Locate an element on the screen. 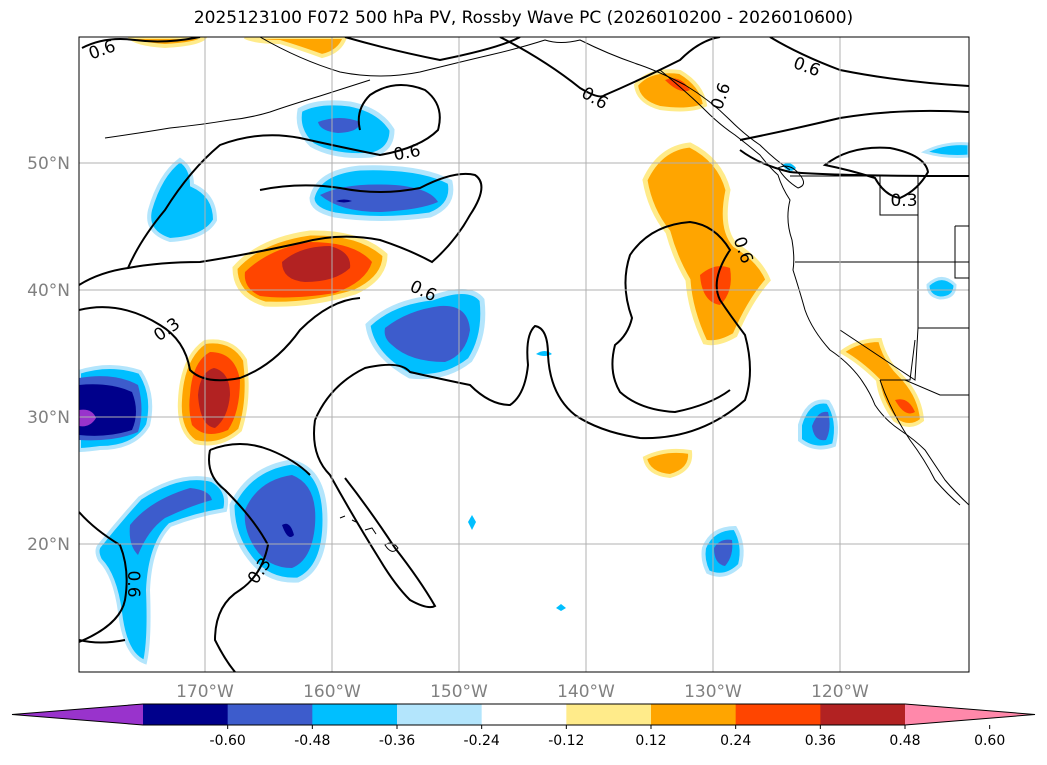  colorbar-extend-max is located at coordinates (970, 714).